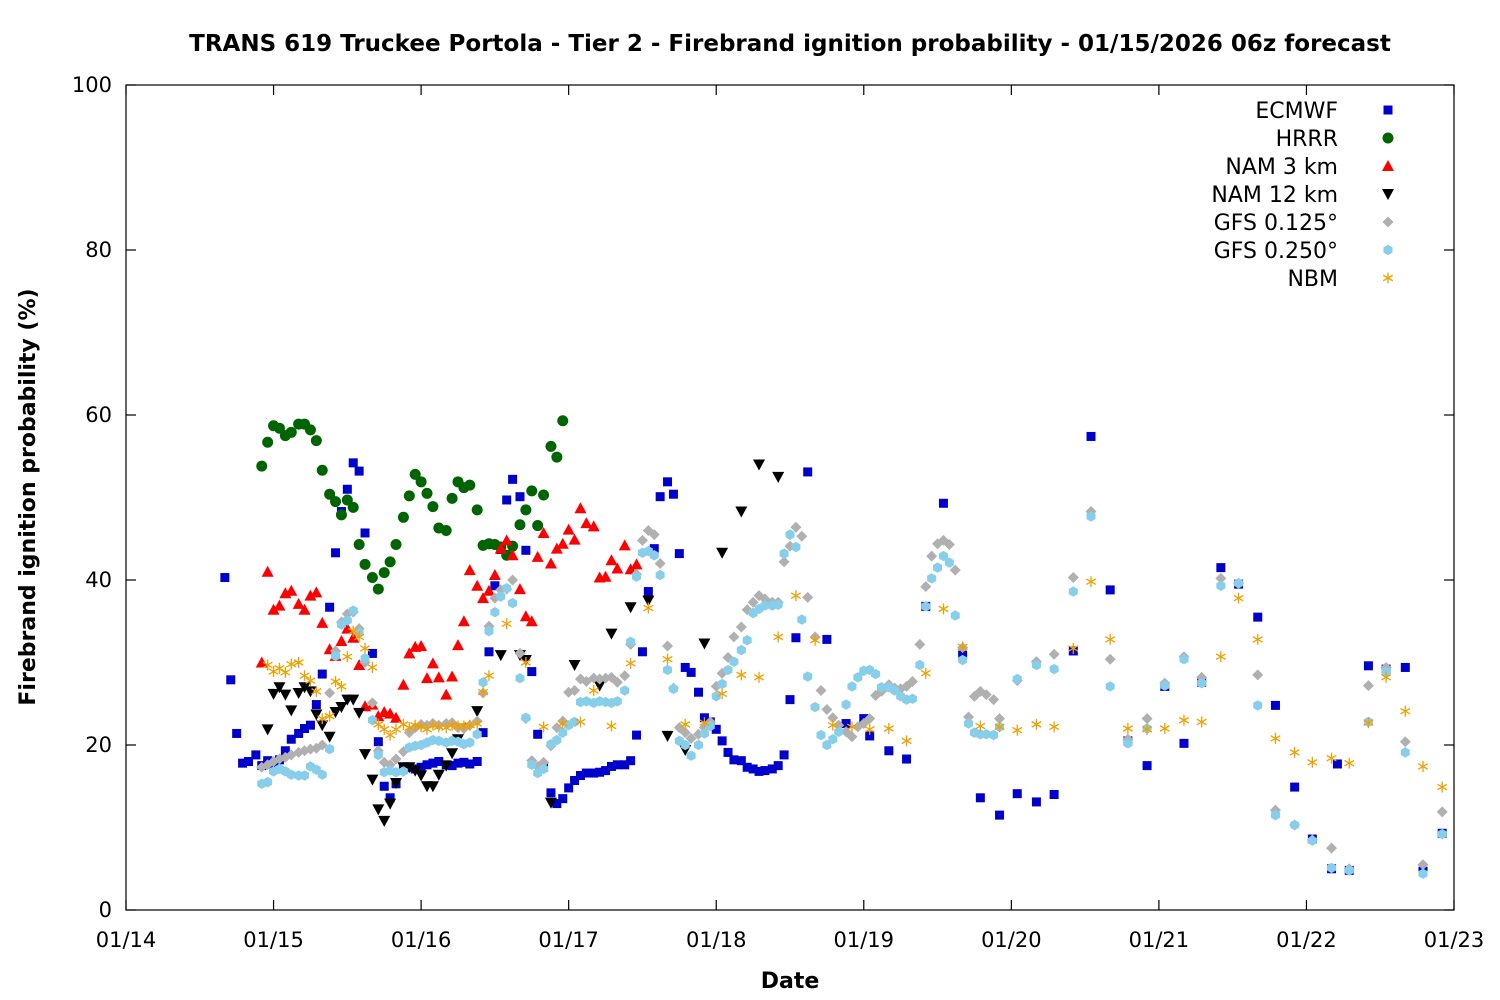 The width and height of the screenshot is (1500, 1000). What do you see at coordinates (1454, 940) in the screenshot?
I see `x-tick-label: 01/23` at bounding box center [1454, 940].